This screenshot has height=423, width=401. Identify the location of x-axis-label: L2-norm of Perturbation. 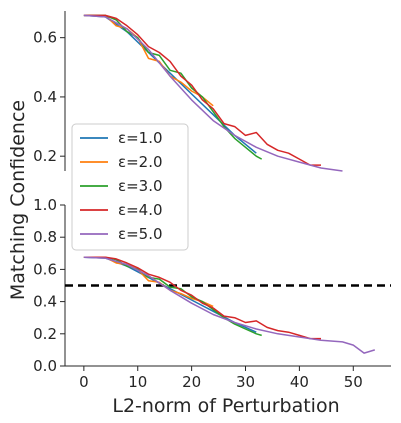
(225, 406).